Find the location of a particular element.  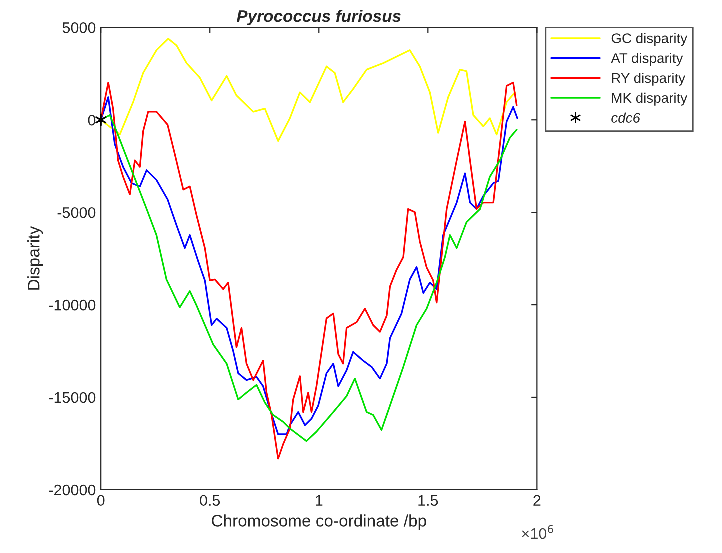

y-tick-label: 0 is located at coordinates (92, 120).